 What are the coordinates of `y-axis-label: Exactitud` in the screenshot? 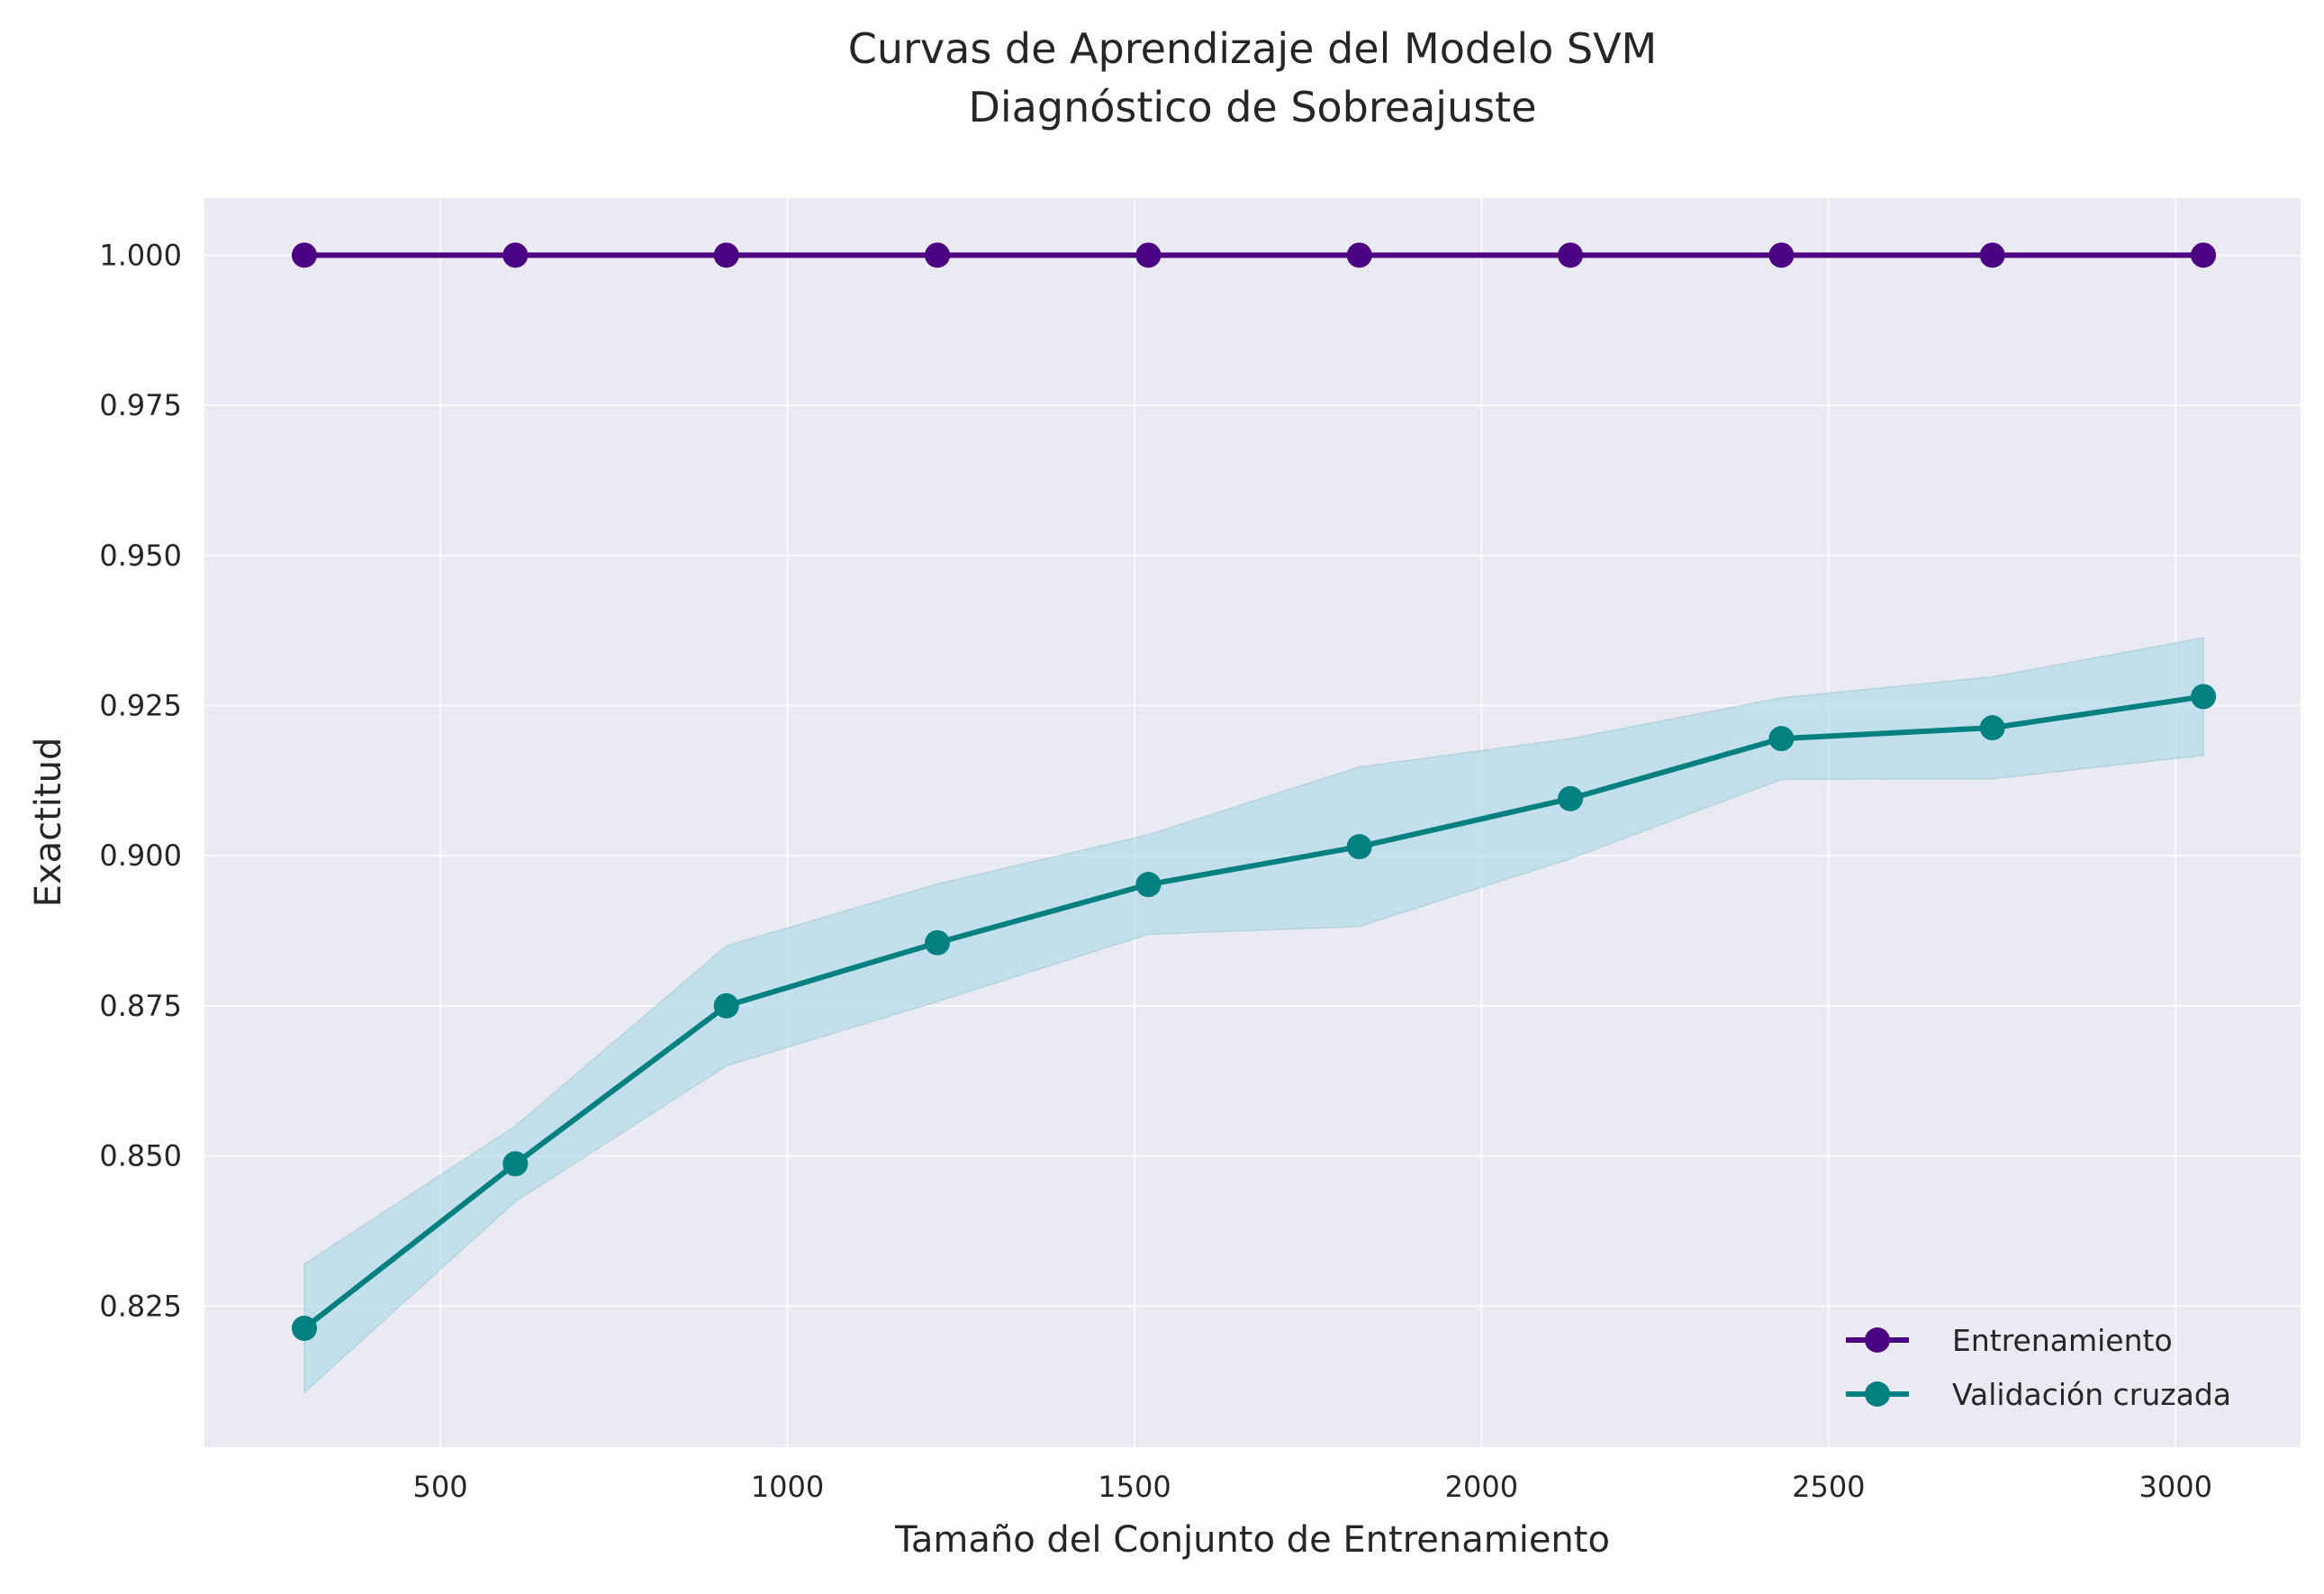 It's located at (48, 823).